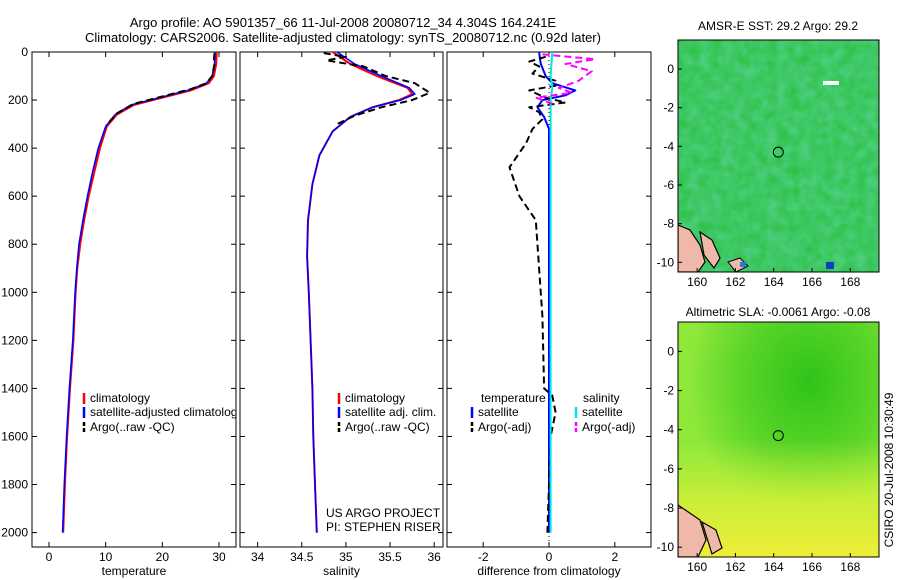 This screenshot has width=900, height=580. I want to click on x-tick-label: 34, so click(258, 557).